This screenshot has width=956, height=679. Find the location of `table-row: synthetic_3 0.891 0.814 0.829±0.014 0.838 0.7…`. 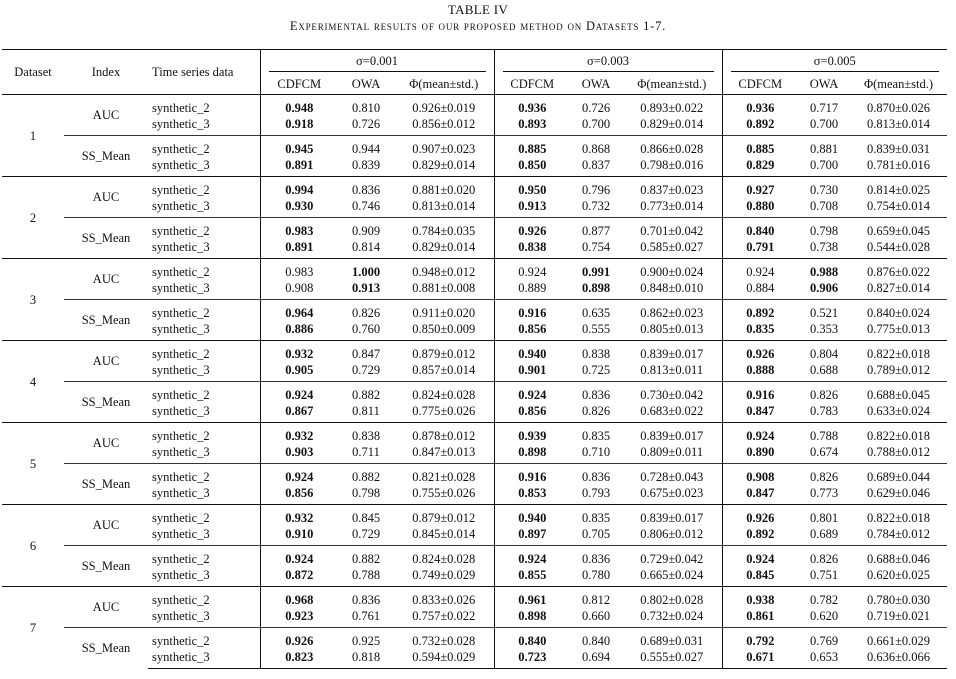

table-row: synthetic_3 0.891 0.814 0.829±0.014 0.838 0.7… is located at coordinates (474, 249).